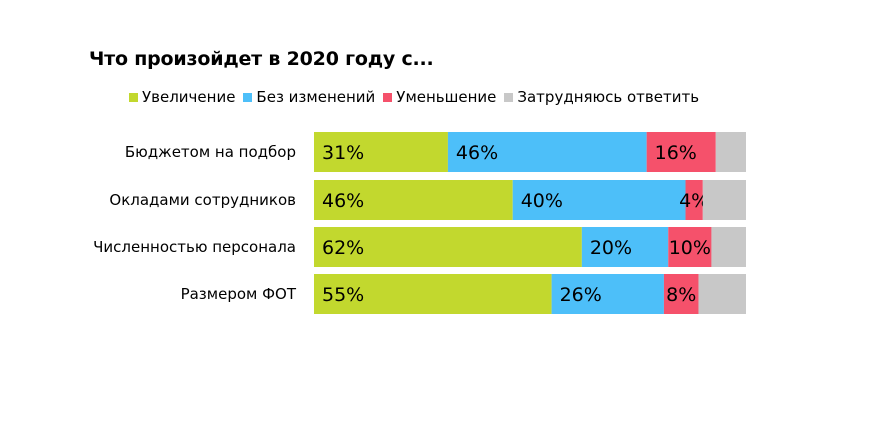  I want to click on data-label: 10%, so click(690, 248).